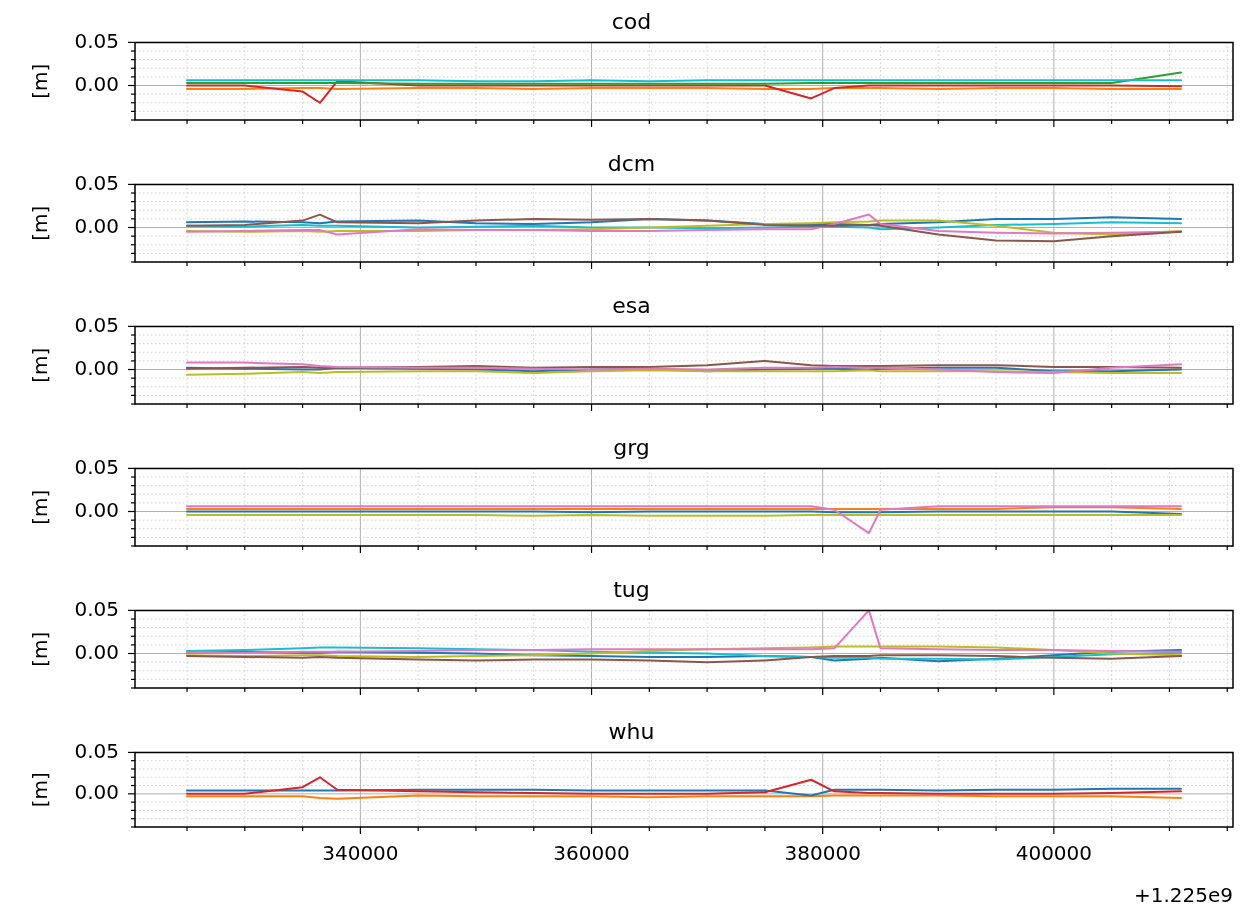 Image resolution: width=1256 pixels, height=909 pixels. I want to click on x-tick-label: 380000, so click(822, 853).